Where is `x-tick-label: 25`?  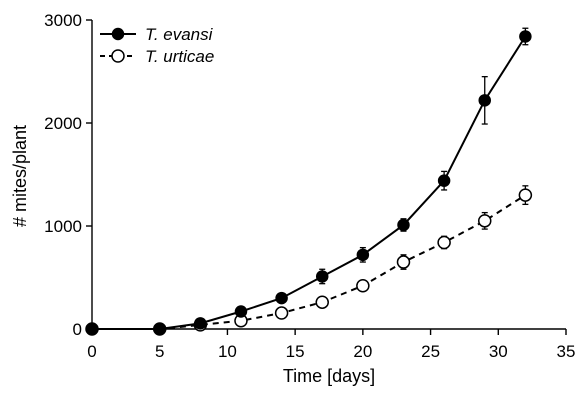 x-tick-label: 25 is located at coordinates (430, 351).